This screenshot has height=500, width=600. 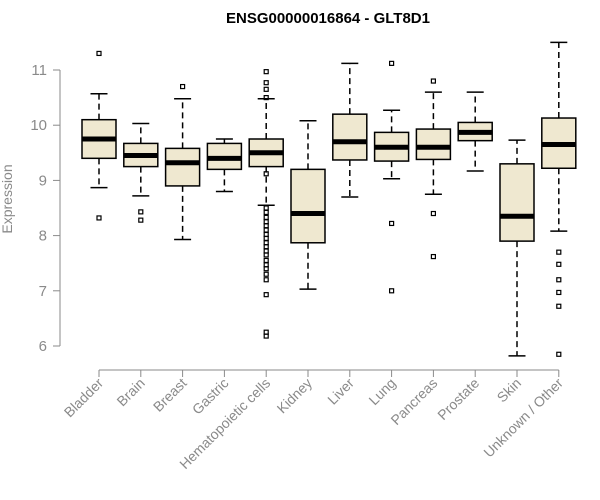 What do you see at coordinates (266, 204) in the screenshot?
I see `box-hematopoietic-cells` at bounding box center [266, 204].